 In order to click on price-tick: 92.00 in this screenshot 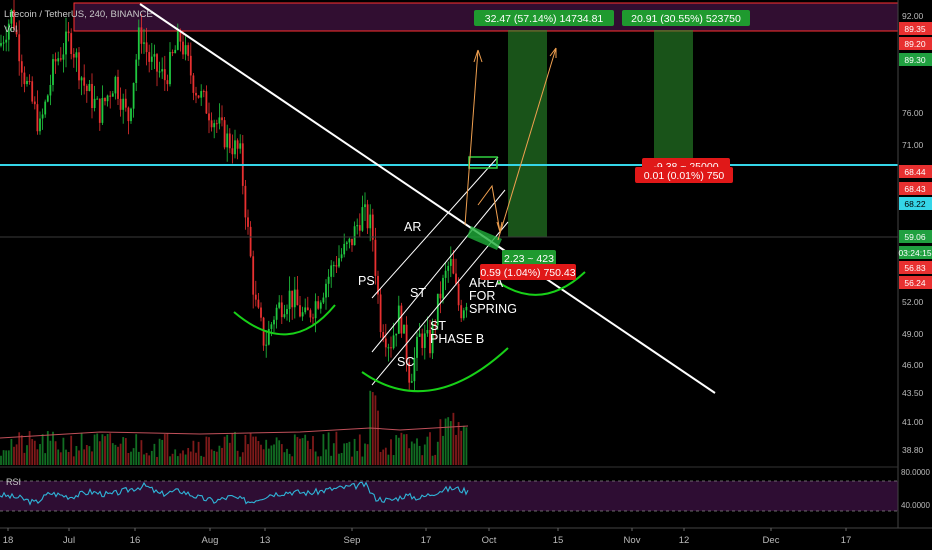, I will do `click(913, 16)`.